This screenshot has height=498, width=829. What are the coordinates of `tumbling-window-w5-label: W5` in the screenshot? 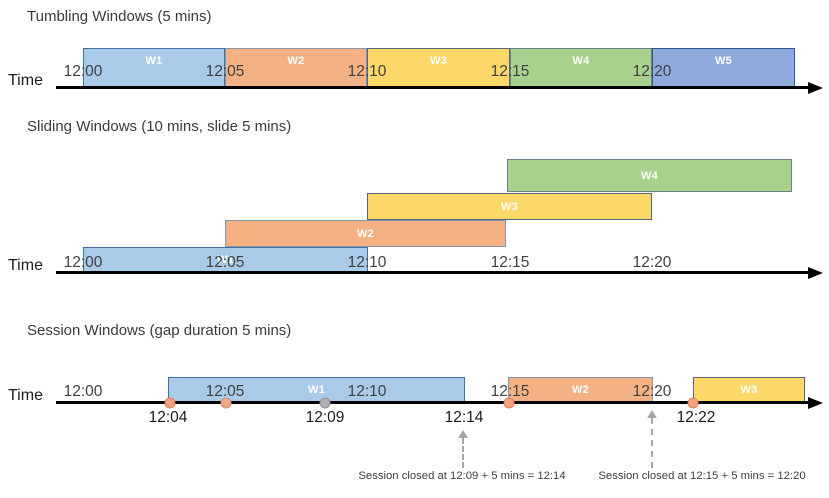 It's located at (723, 61).